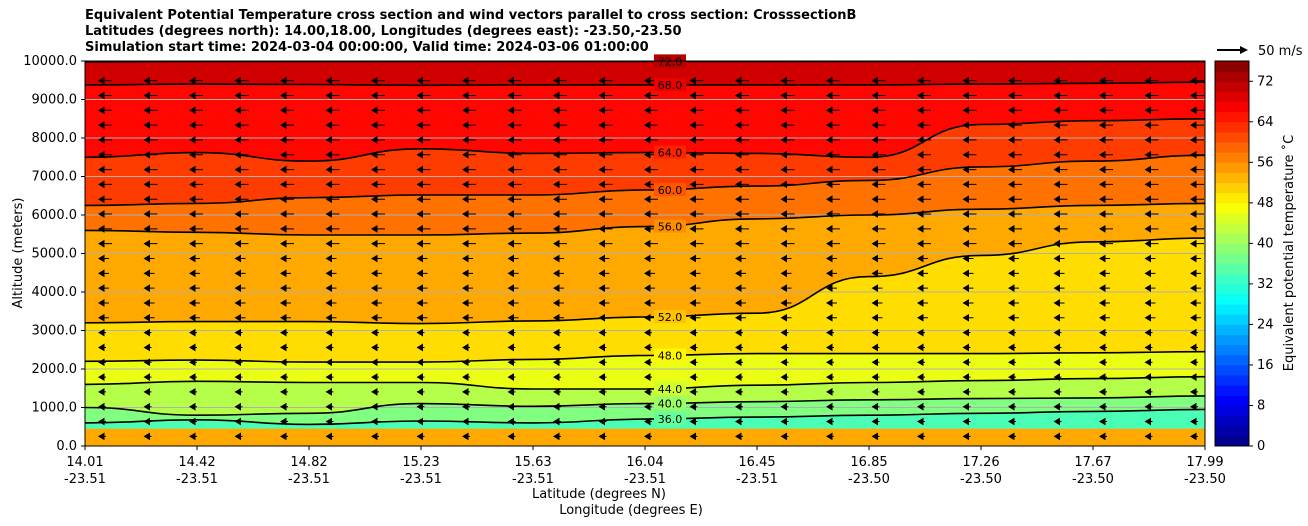  What do you see at coordinates (644, 462) in the screenshot?
I see `x-tick-label-lat: 16.04` at bounding box center [644, 462].